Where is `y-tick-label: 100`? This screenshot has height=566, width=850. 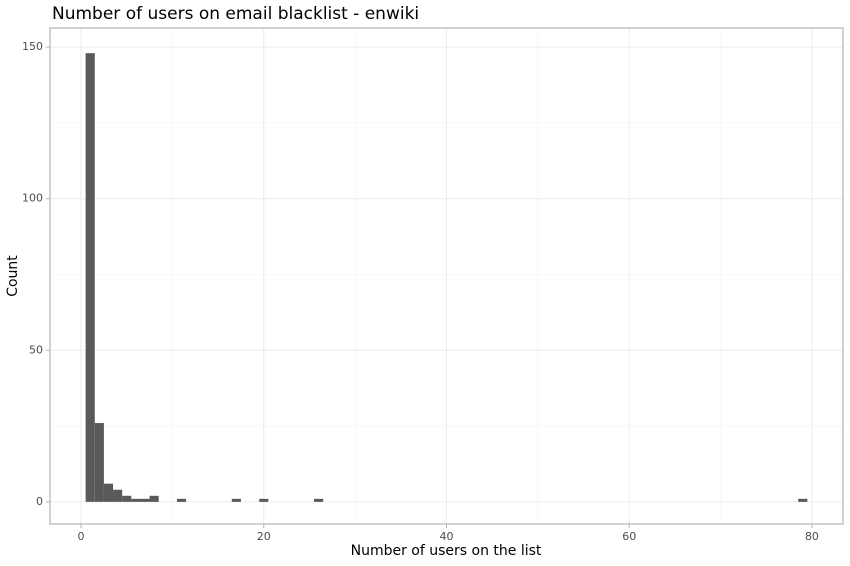 y-tick-label: 100 is located at coordinates (32, 198).